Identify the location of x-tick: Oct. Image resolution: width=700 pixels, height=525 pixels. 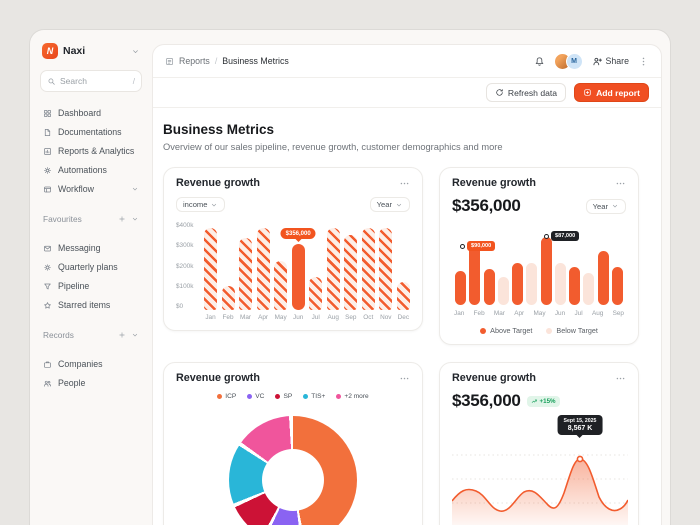
(368, 317).